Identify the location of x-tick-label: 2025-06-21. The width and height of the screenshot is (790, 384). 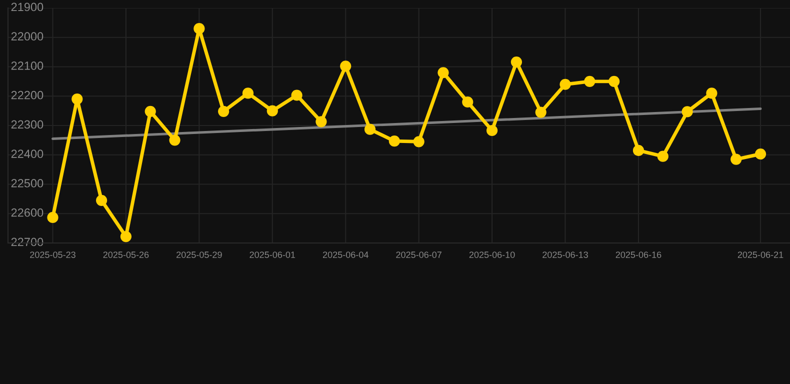
(761, 255).